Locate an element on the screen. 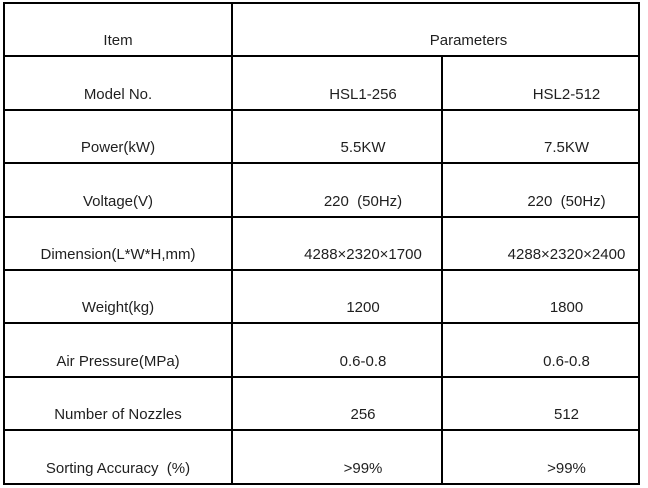 The width and height of the screenshot is (648, 488). spec-label-cell: Air Pressure(MPa) is located at coordinates (118, 350).